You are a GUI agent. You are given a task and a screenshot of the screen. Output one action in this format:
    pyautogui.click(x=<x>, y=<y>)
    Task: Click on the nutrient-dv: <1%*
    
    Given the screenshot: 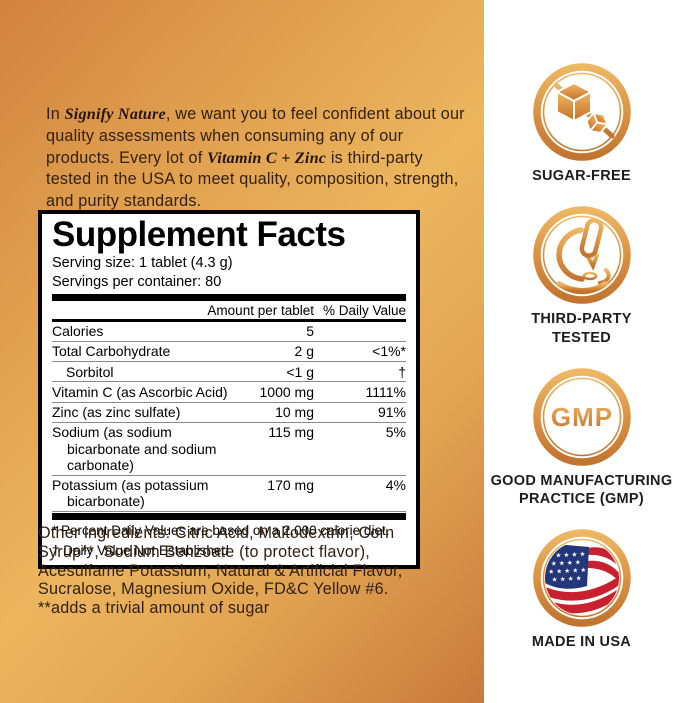 What is the action you would take?
    pyautogui.click(x=389, y=351)
    